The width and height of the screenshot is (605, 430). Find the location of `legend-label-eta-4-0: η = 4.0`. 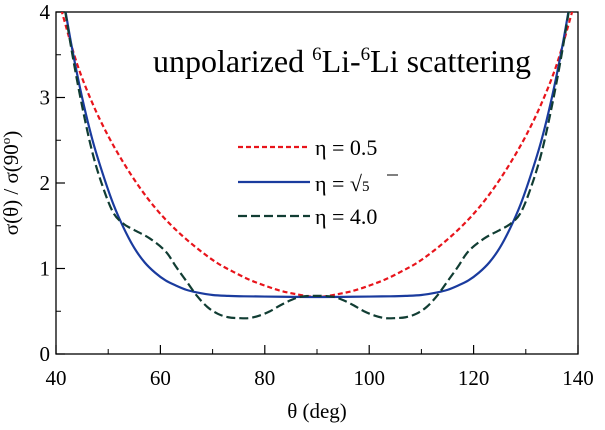

legend-label-eta-4-0: η = 4.0 is located at coordinates (346, 216).